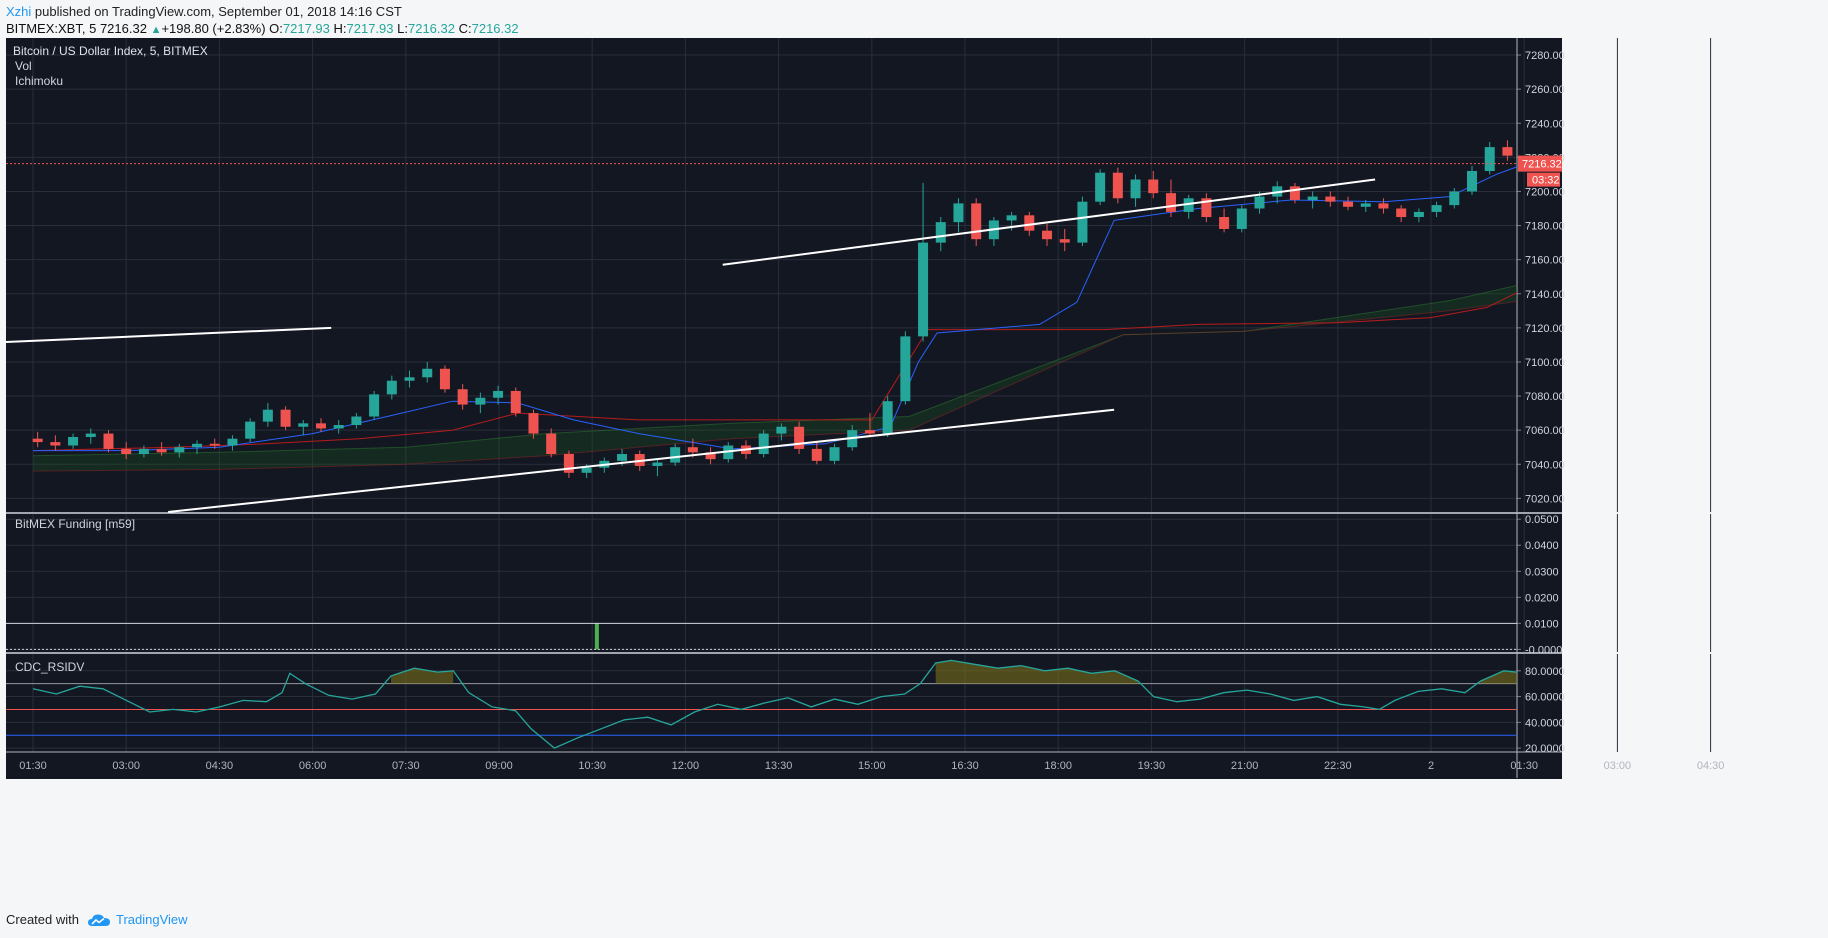  What do you see at coordinates (1545, 192) in the screenshot?
I see `price-tick-label: 7200.00` at bounding box center [1545, 192].